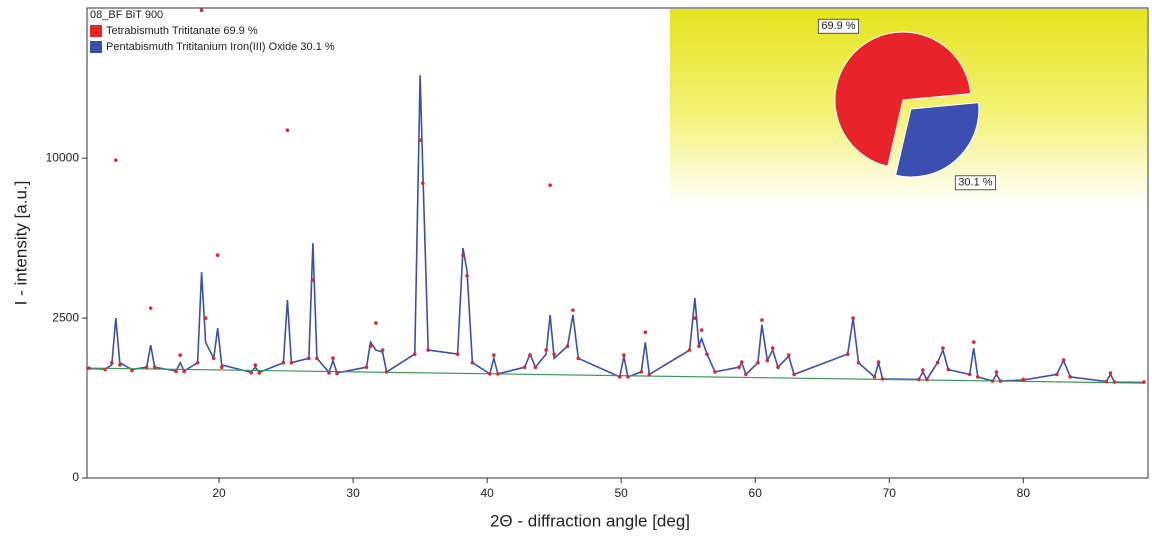 The width and height of the screenshot is (1152, 541). What do you see at coordinates (219, 493) in the screenshot?
I see `x-tick-label: 20` at bounding box center [219, 493].